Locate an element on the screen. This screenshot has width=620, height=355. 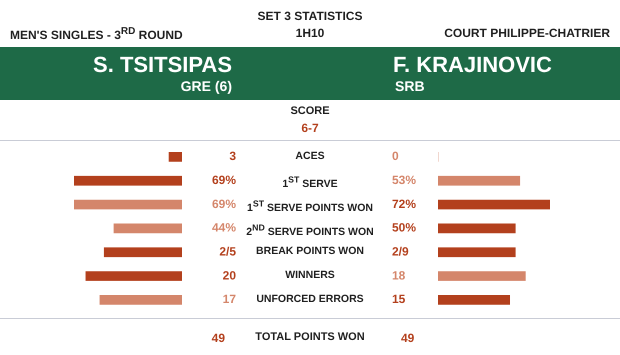
y-tick-label: 2$^{ND}$ SERVE POINTS WON is located at coordinates (310, 230).